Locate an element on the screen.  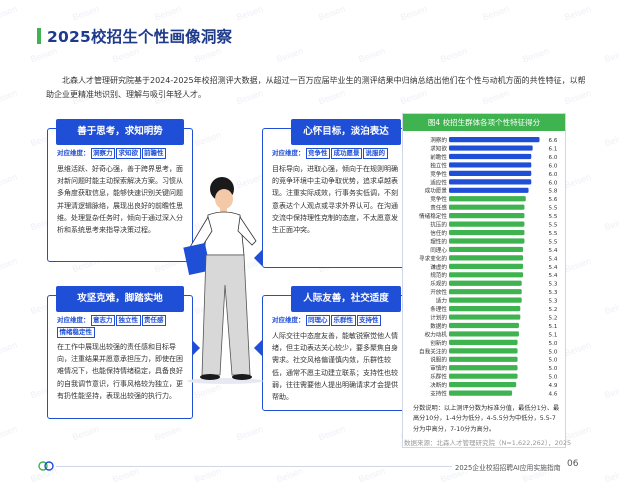
category-label: 理性的 is located at coordinates (438, 241).